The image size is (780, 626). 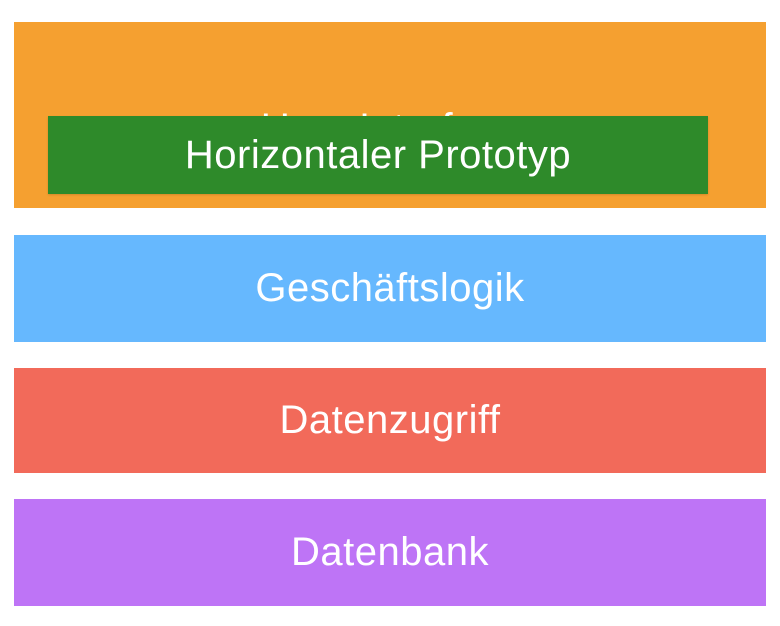 I want to click on layer-business-logic-label: Geschäftslogik, so click(x=390, y=288).